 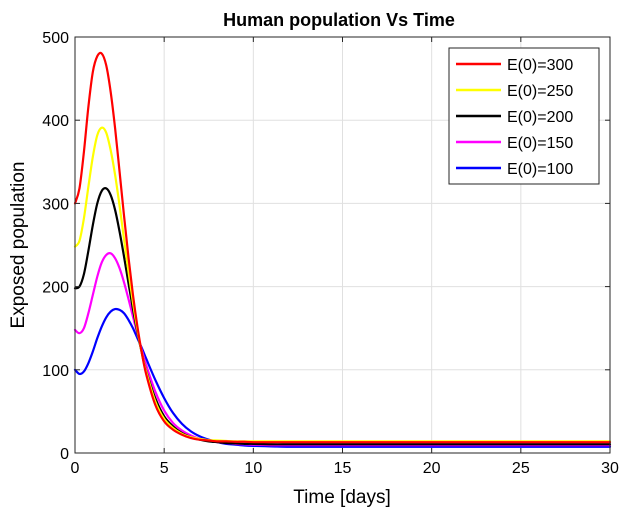 What do you see at coordinates (540, 143) in the screenshot?
I see `legend-label: E(0)=150` at bounding box center [540, 143].